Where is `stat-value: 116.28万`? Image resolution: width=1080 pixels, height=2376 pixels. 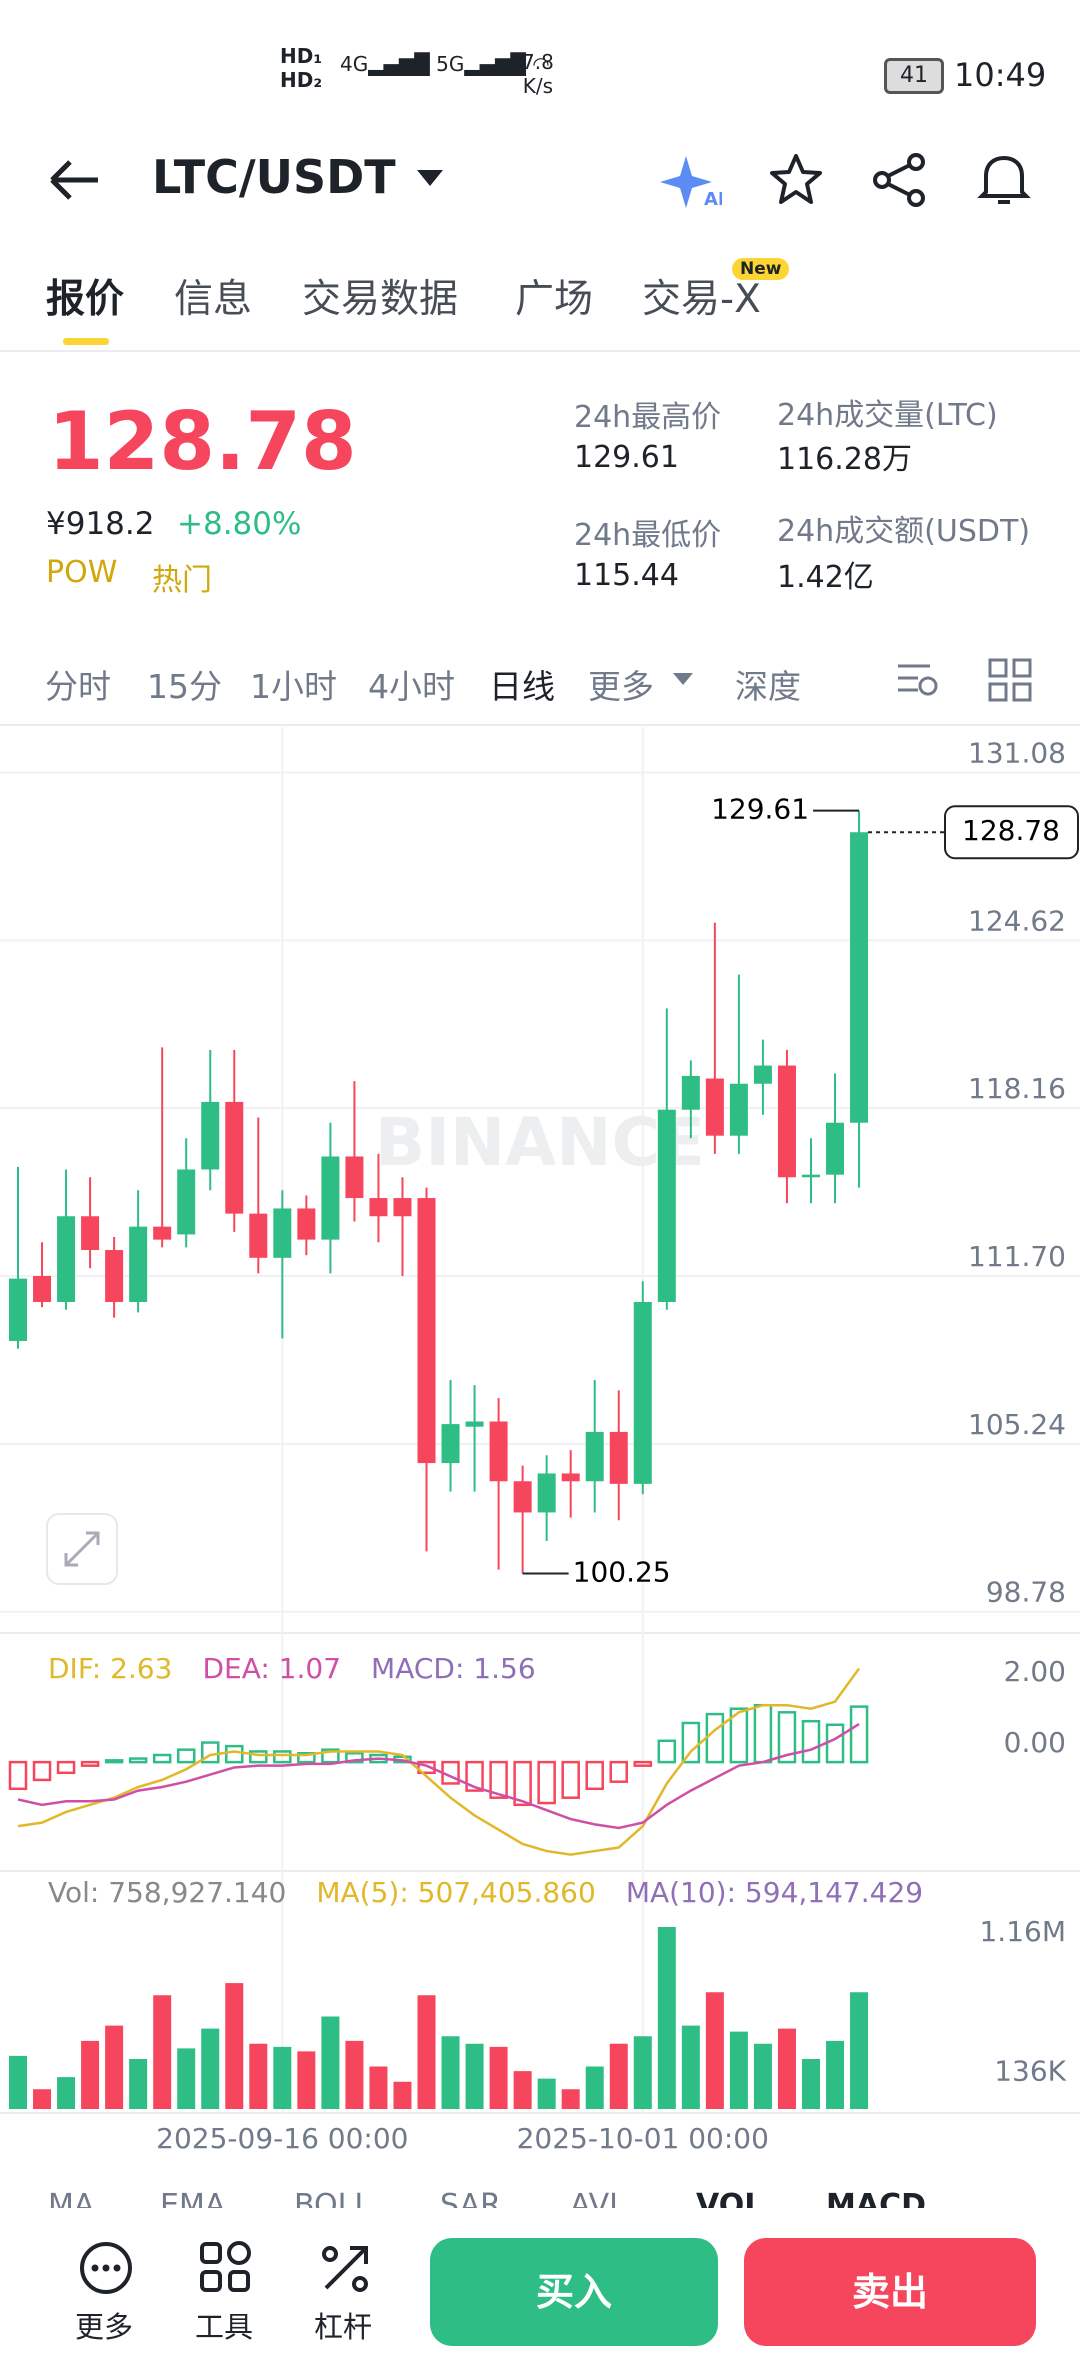
stat-value: 116.28万 is located at coordinates (844, 459).